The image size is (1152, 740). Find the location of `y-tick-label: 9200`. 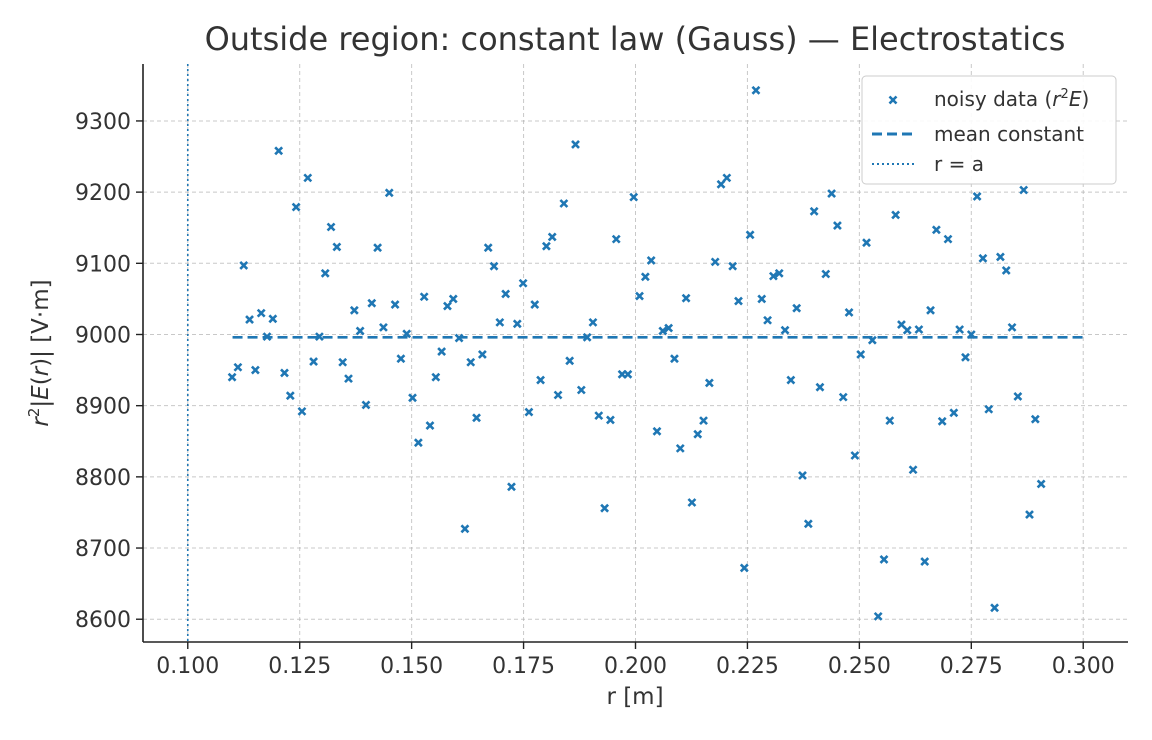

y-tick-label: 9200 is located at coordinates (103, 193).